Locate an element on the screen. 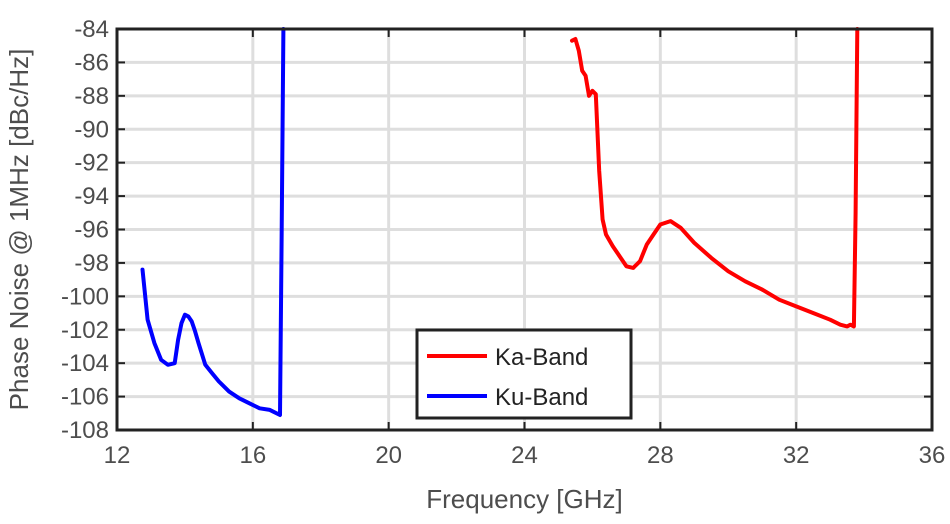 This screenshot has height=524, width=950. x-axis-label: Frequency [GHz] is located at coordinates (524, 499).